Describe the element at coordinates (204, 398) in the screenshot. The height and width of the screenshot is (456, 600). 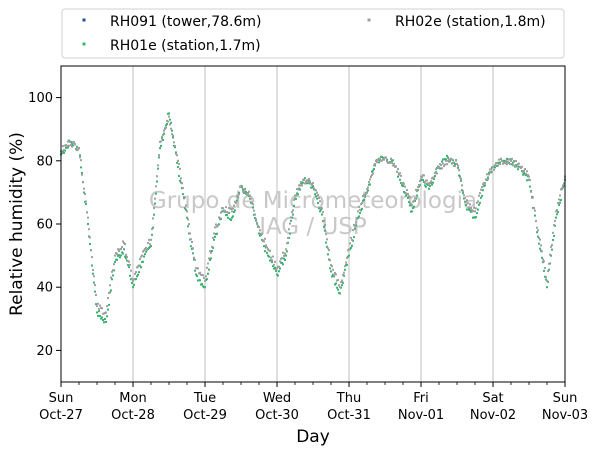
I see `x-tick-label: Tue` at that location.